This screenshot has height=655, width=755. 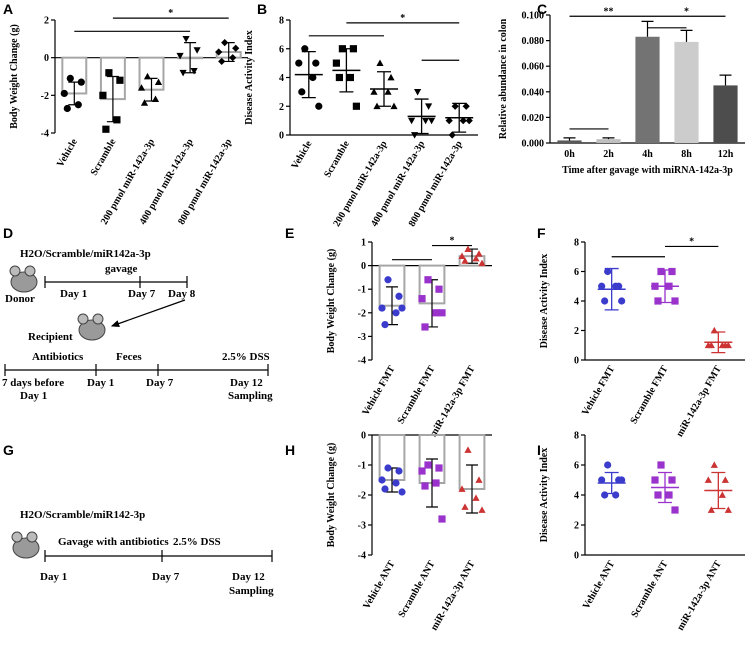 What do you see at coordinates (542, 9) in the screenshot?
I see `panel-label: C` at bounding box center [542, 9].